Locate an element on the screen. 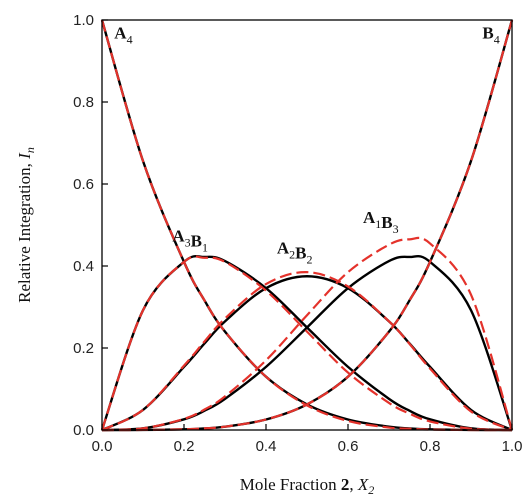 This screenshot has height=502, width=527. label-b4: B4 is located at coordinates (490, 34).